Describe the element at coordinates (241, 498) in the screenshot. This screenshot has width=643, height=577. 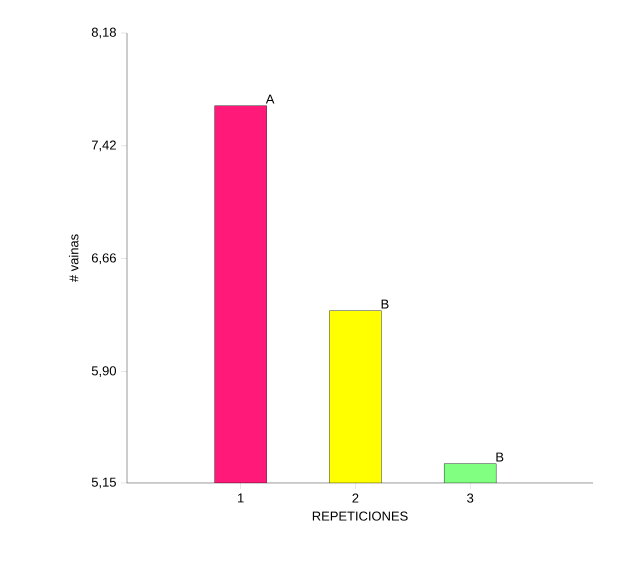
I see `x-tick-label: 1` at that location.